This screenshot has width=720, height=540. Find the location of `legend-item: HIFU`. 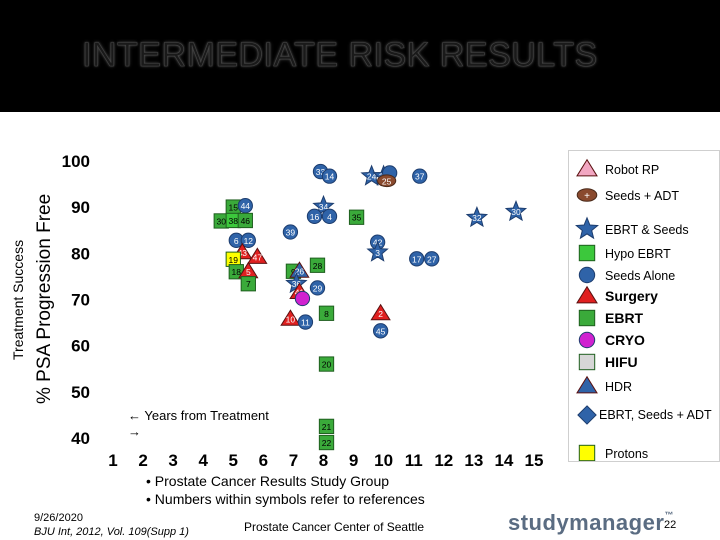

legend-item: HIFU is located at coordinates (608, 362).